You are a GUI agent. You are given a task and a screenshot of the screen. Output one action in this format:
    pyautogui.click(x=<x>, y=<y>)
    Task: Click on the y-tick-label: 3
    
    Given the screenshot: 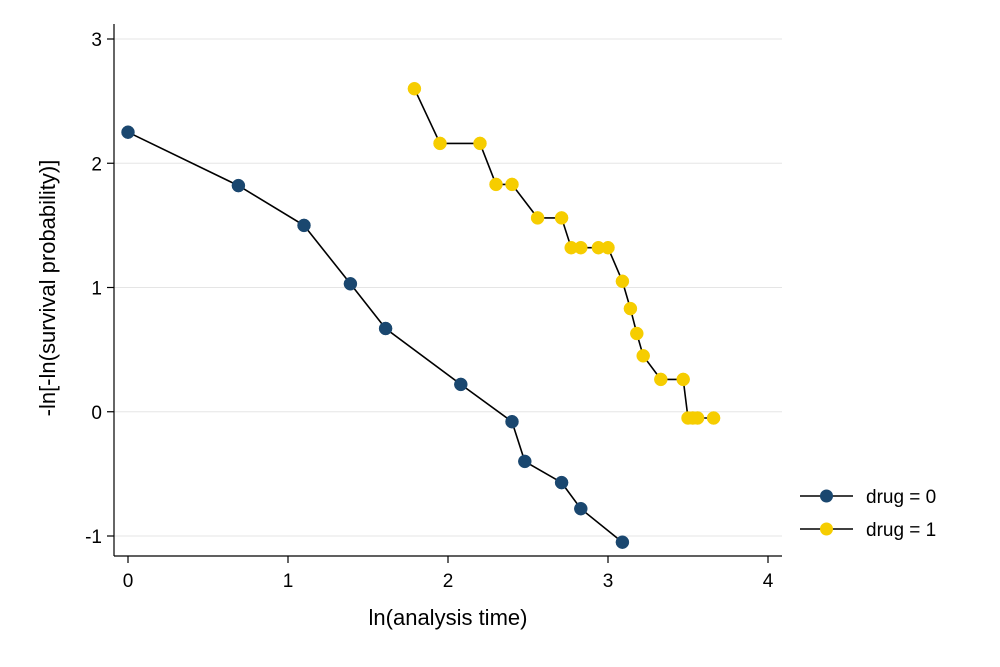 What is the action you would take?
    pyautogui.click(x=96, y=40)
    